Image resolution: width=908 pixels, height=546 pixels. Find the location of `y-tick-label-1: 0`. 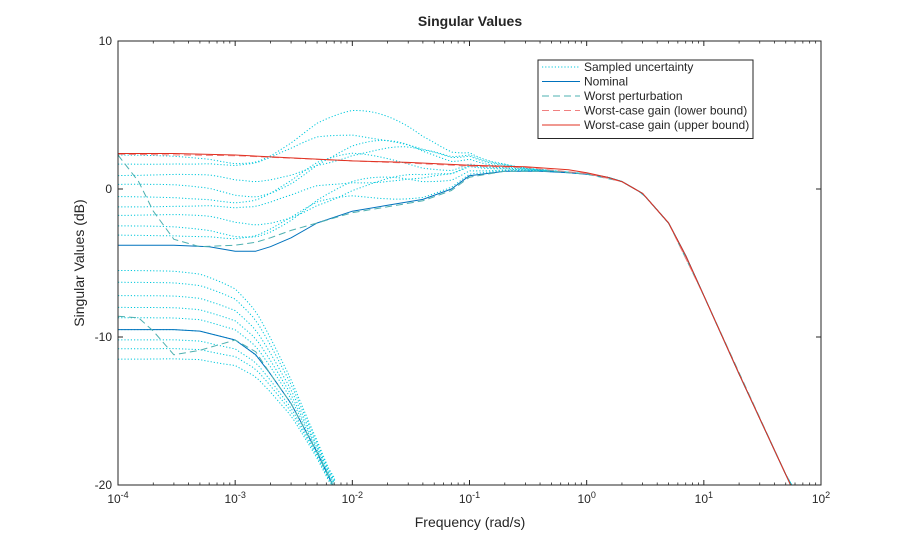

y-tick-label-1: 0 is located at coordinates (108, 189).